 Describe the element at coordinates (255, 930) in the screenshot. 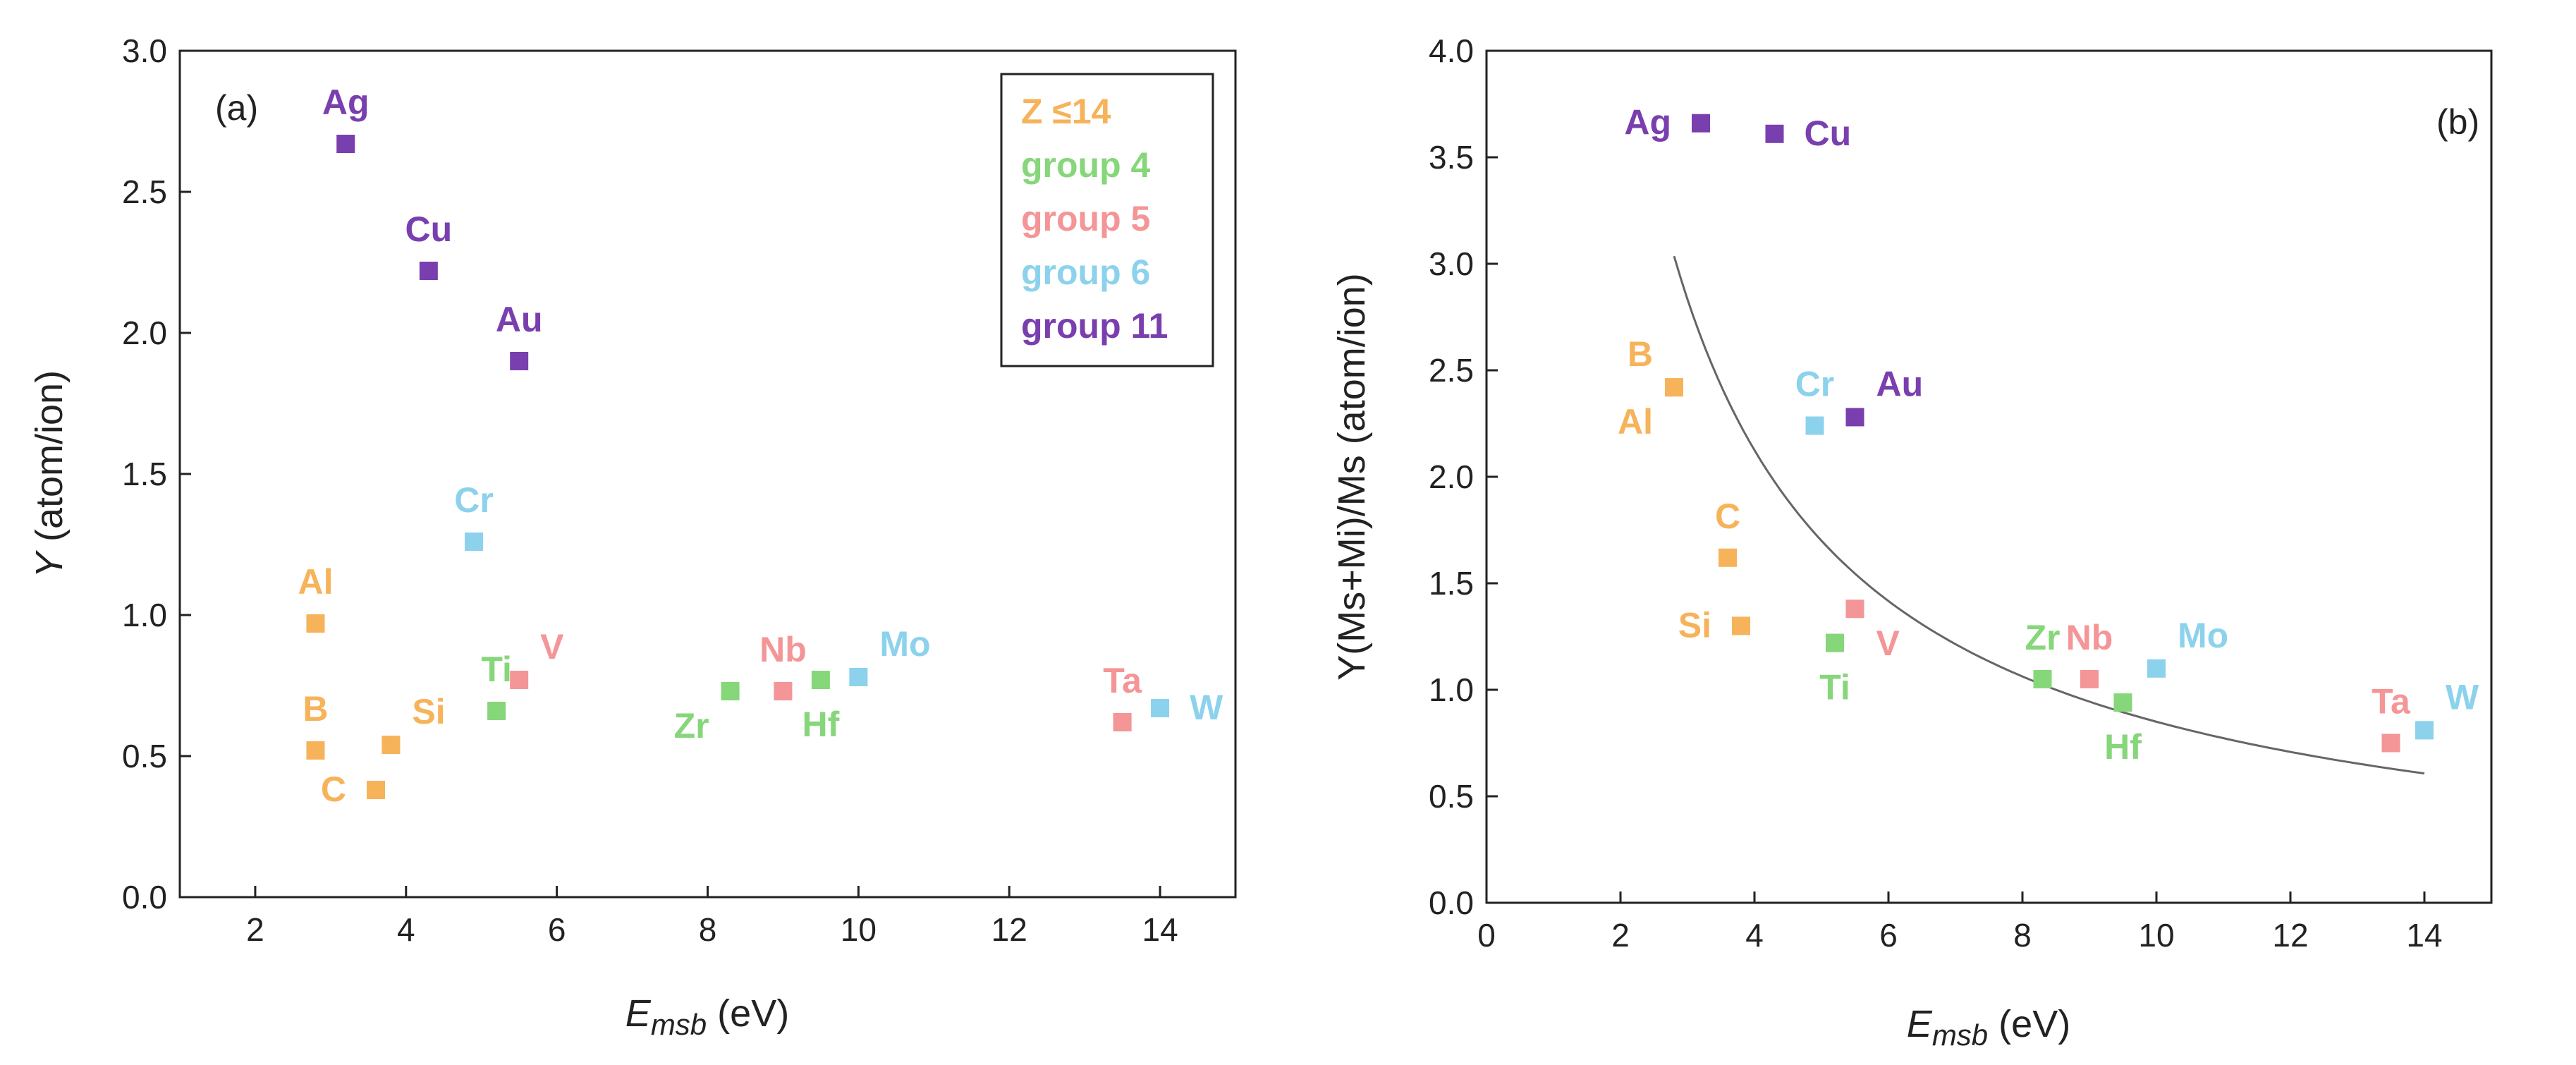

I see `x-tick-label: 2` at that location.